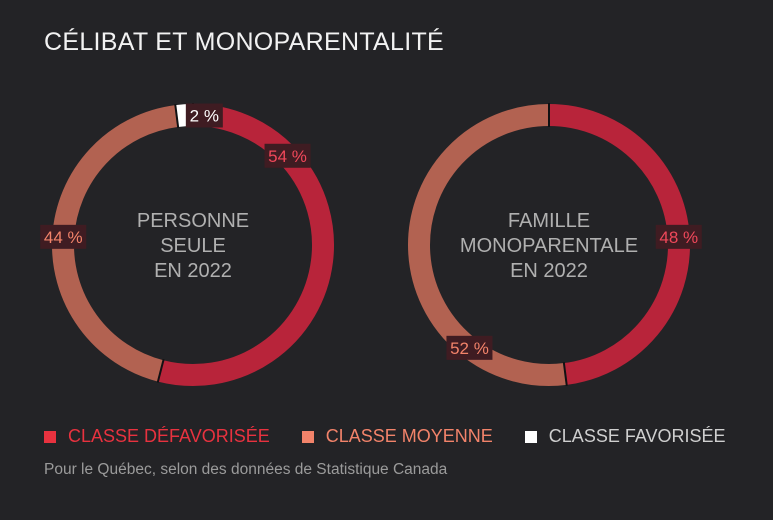 Image resolution: width=773 pixels, height=520 pixels. I want to click on center-label-line: FAMILLE, so click(549, 221).